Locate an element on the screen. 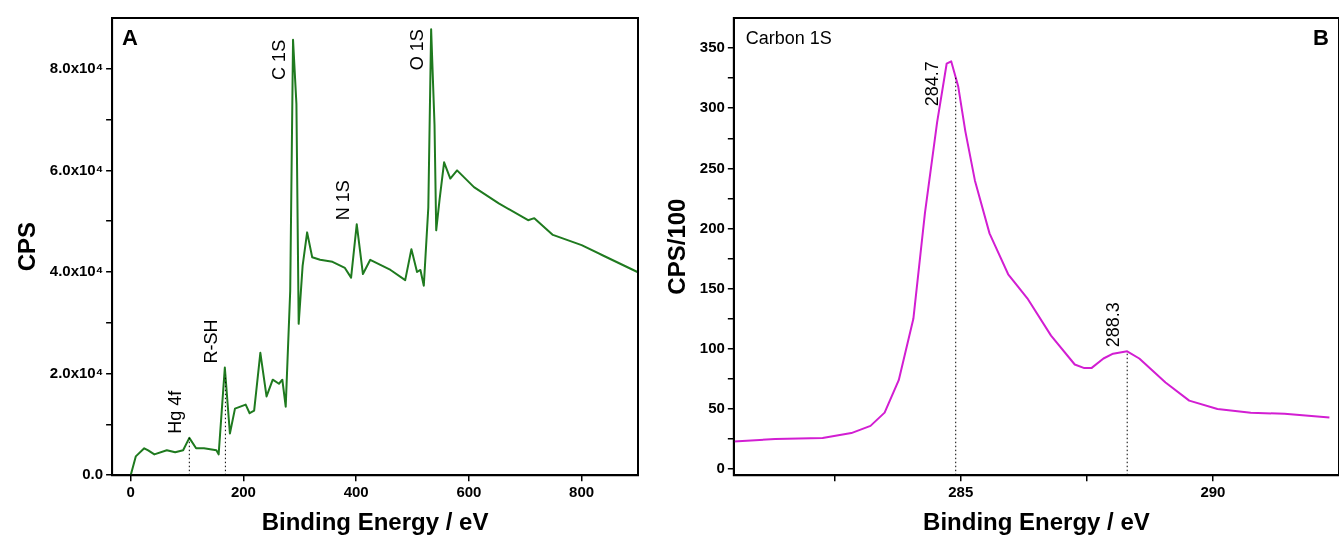 This screenshot has height=546, width=1339. x-tick-label: 200 is located at coordinates (243, 492).